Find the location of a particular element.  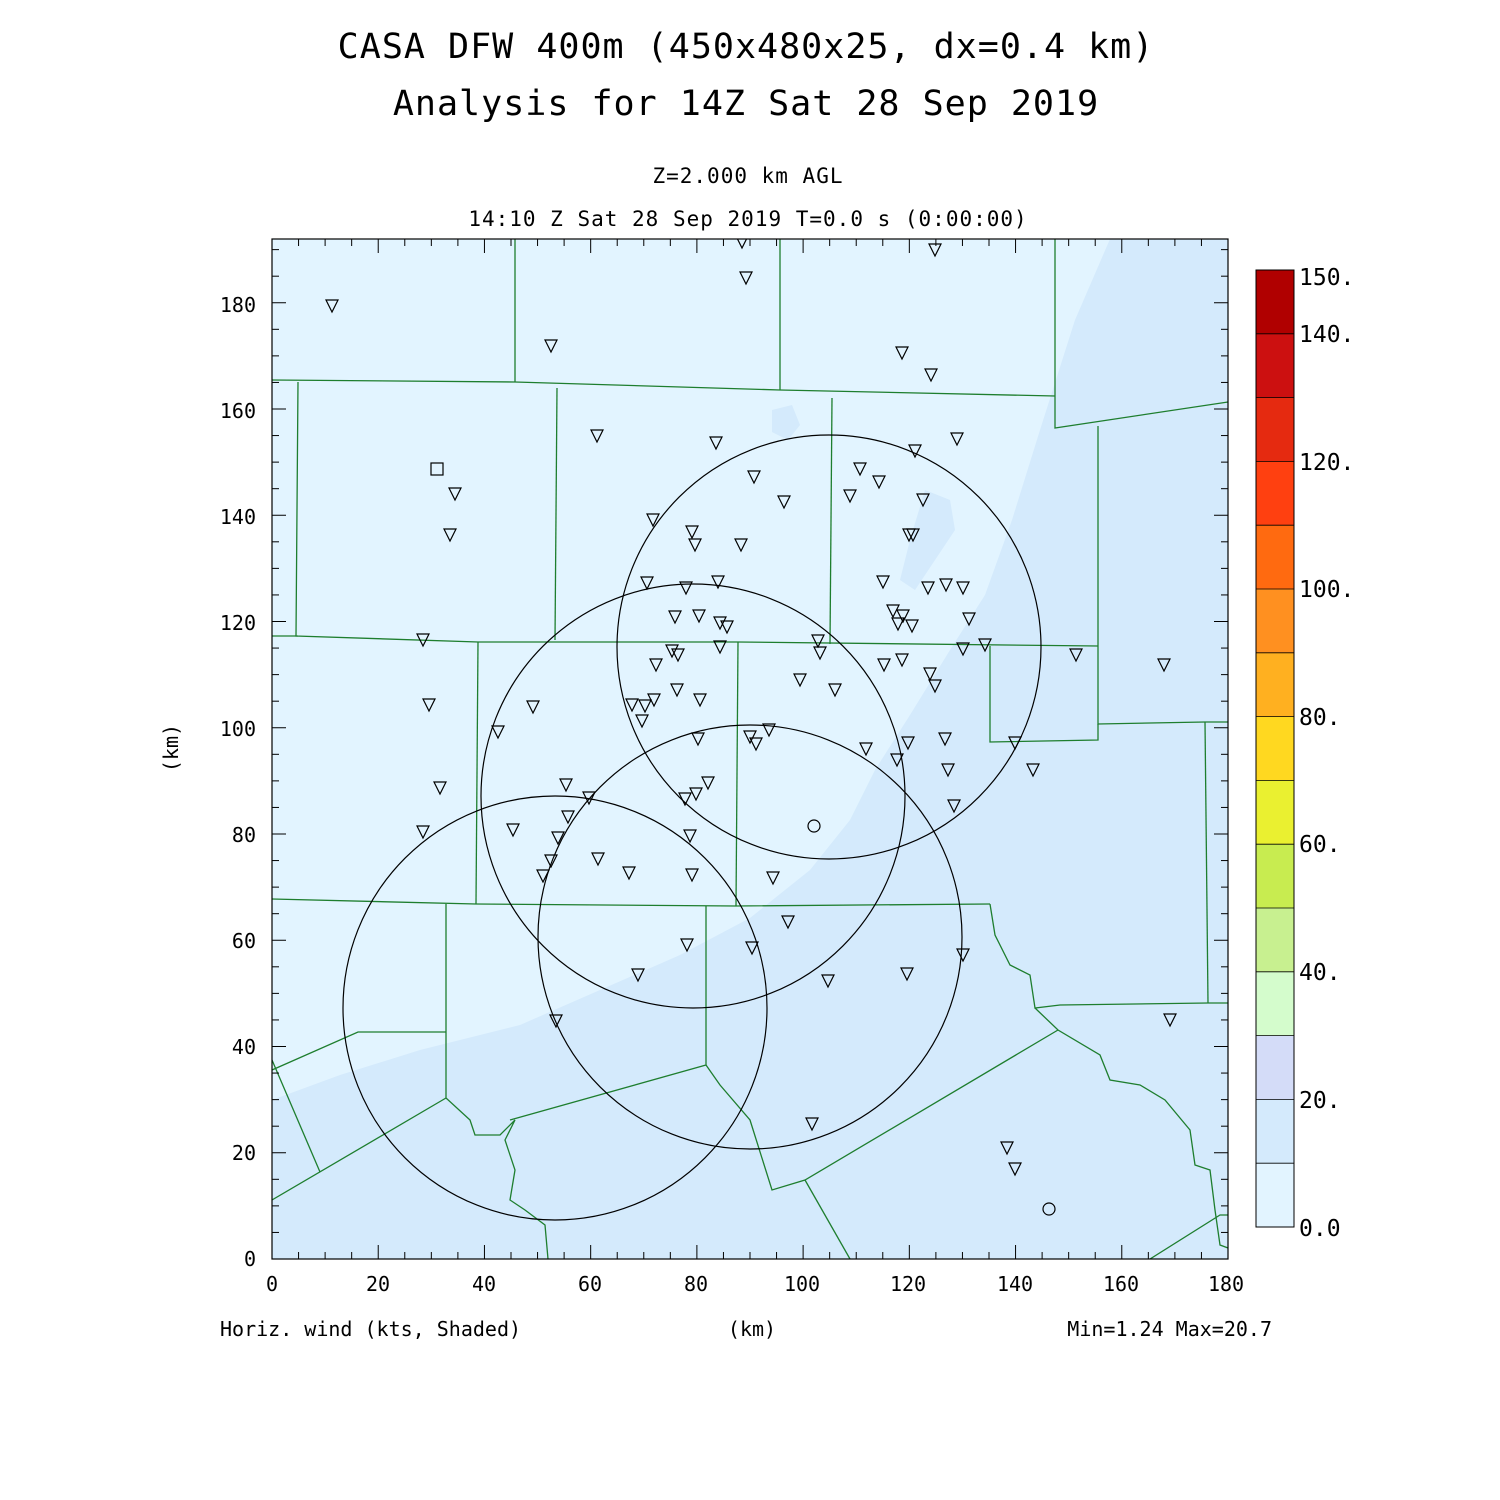

y-axis-label: (km) is located at coordinates (171, 748).